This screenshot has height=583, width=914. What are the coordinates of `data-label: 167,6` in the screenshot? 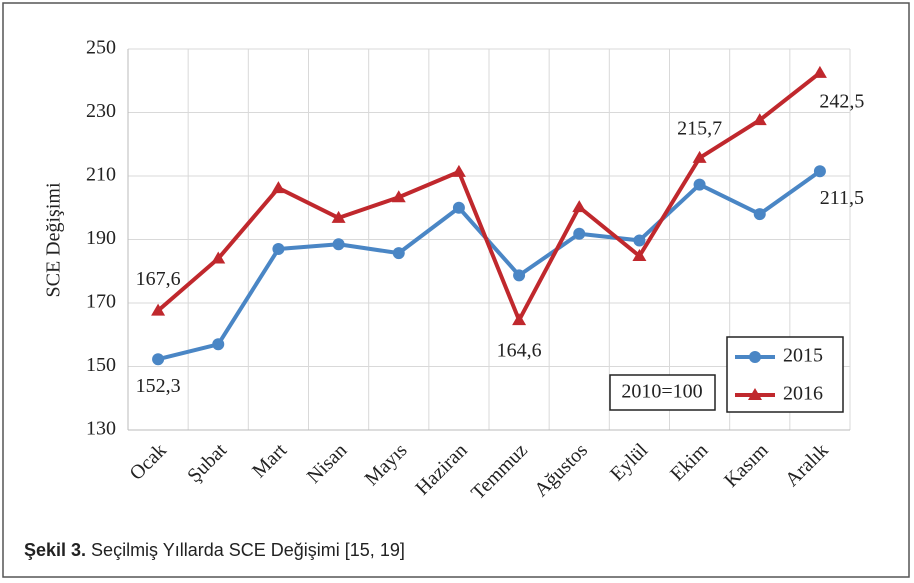 It's located at (158, 279).